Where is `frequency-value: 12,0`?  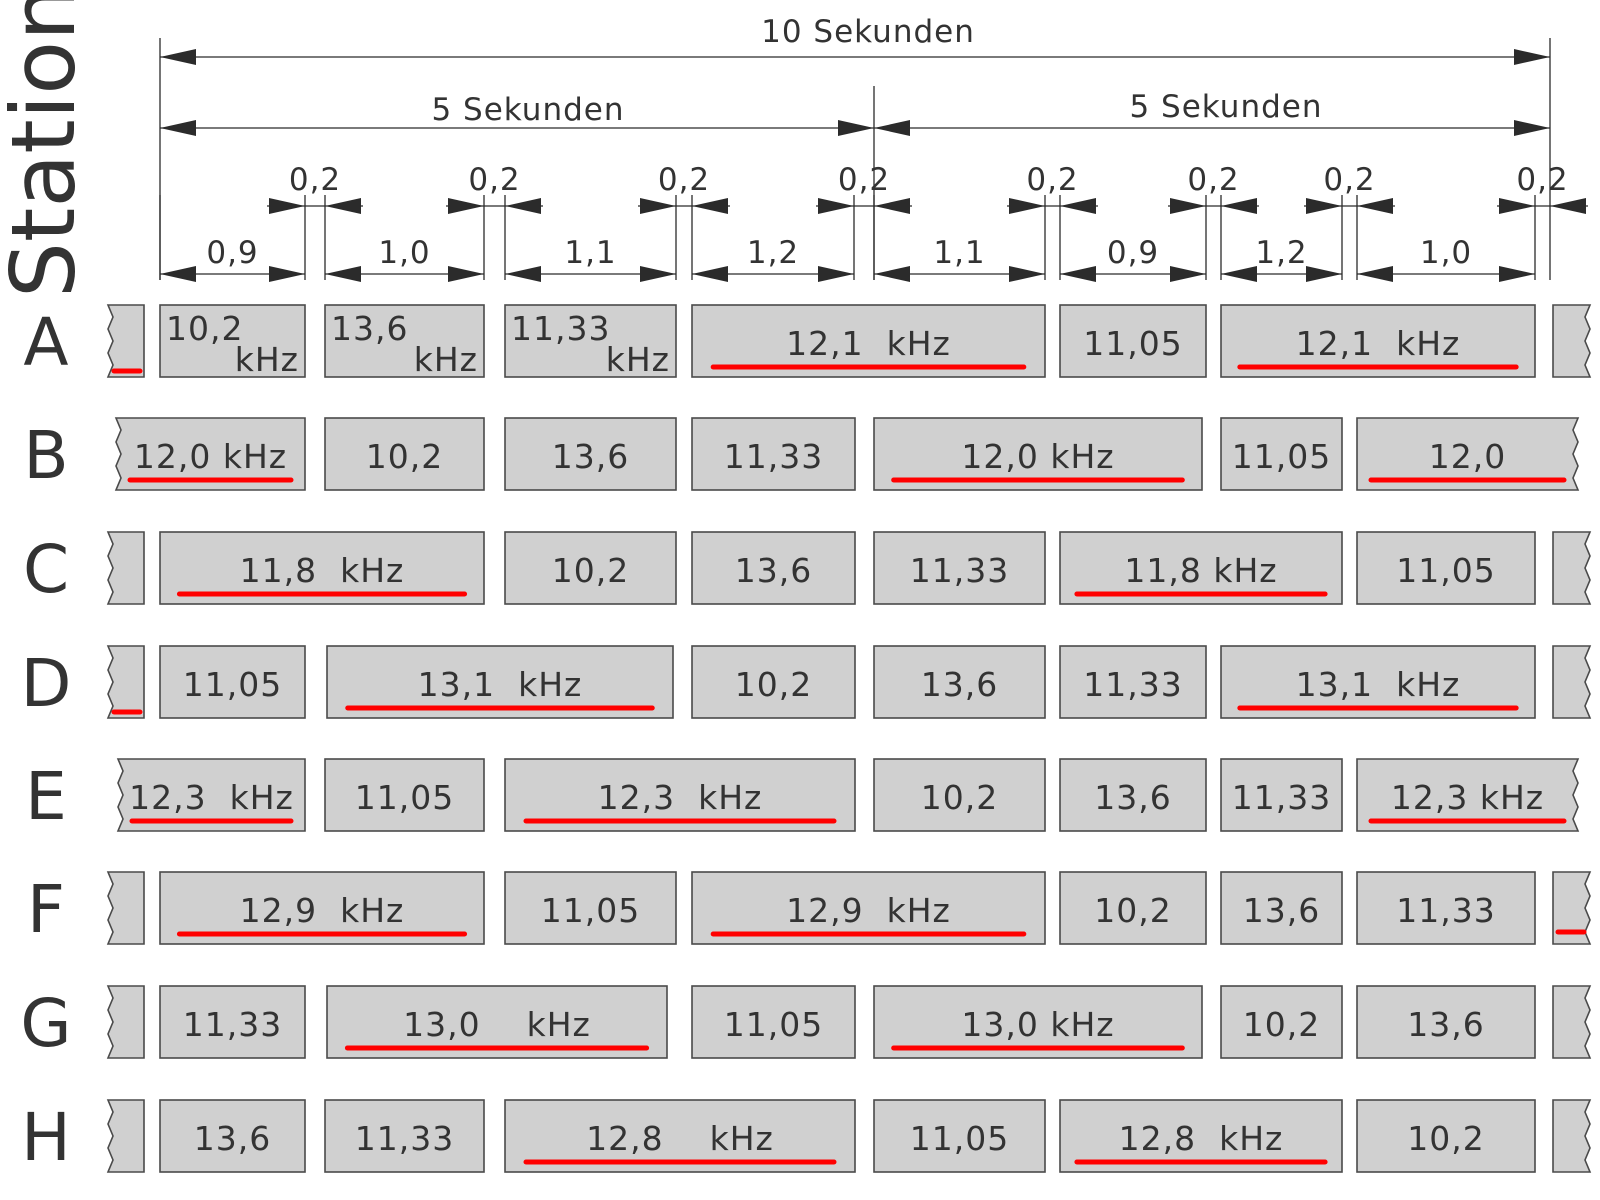
frequency-value: 12,0 is located at coordinates (1467, 456).